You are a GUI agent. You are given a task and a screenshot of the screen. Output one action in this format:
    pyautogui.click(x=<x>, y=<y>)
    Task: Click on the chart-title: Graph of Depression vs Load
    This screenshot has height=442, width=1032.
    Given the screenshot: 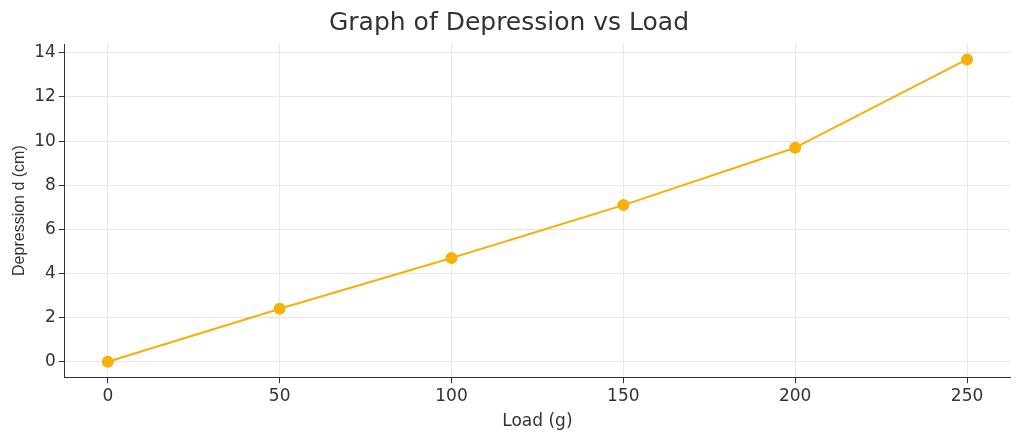 What is the action you would take?
    pyautogui.click(x=509, y=21)
    